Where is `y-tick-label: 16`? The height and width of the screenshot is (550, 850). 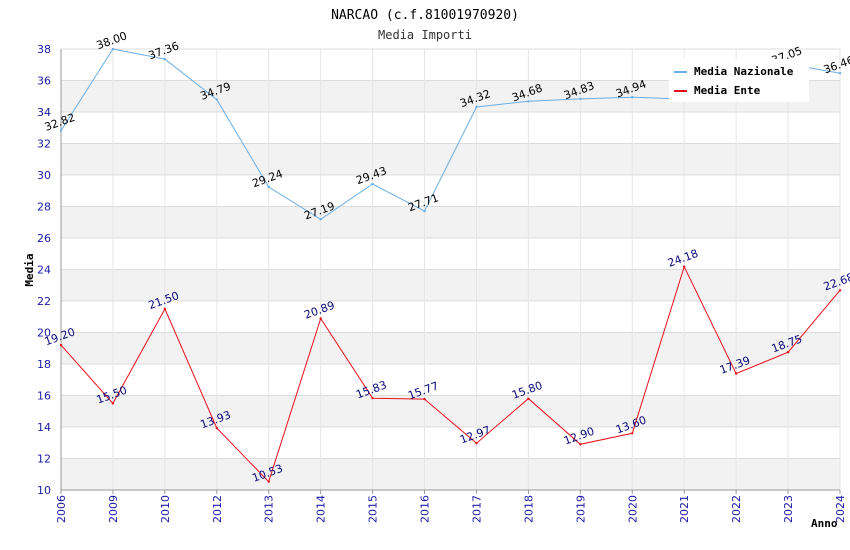 y-tick-label: 16 is located at coordinates (44, 396).